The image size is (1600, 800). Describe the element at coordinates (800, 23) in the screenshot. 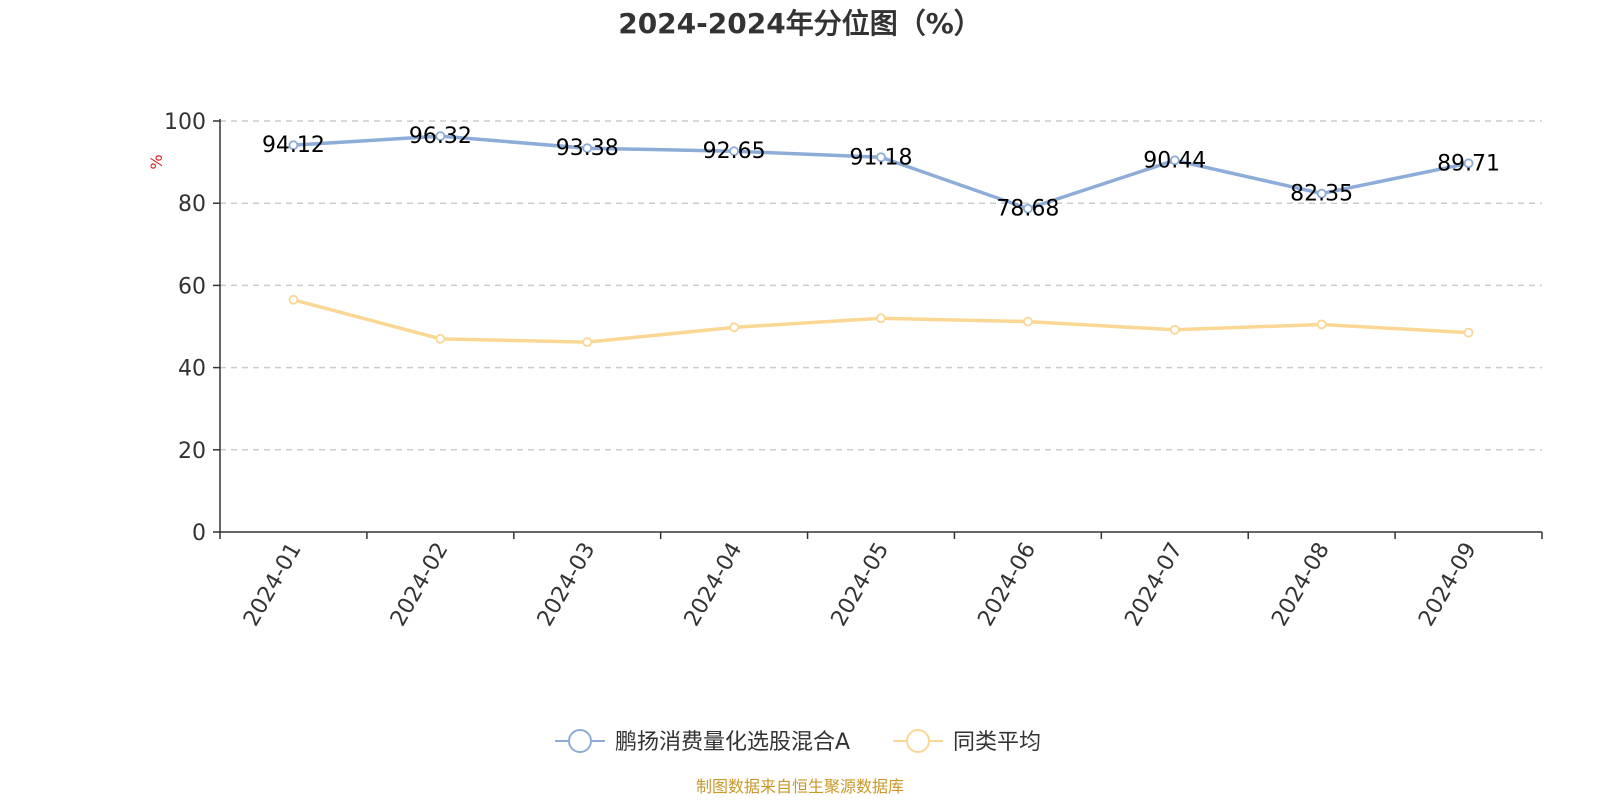

I see `chart-title: 2024-2024年分位图（%）` at that location.